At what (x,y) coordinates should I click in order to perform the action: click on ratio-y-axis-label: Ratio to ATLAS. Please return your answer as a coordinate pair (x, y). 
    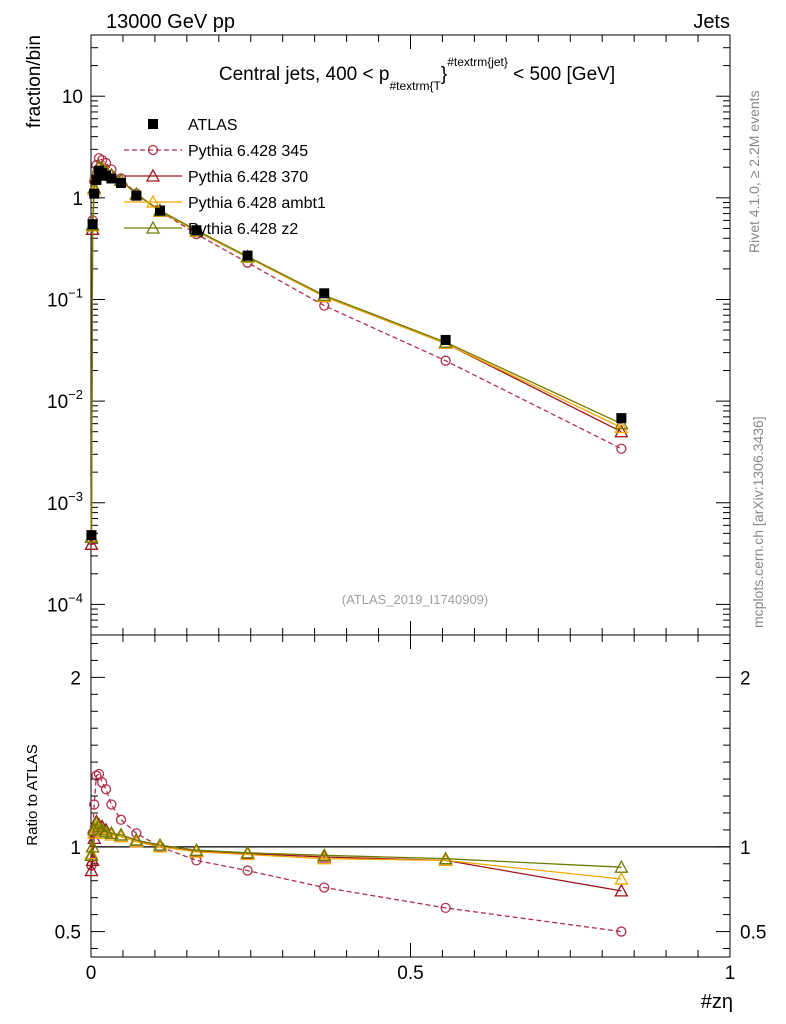
    Looking at the image, I should click on (32, 794).